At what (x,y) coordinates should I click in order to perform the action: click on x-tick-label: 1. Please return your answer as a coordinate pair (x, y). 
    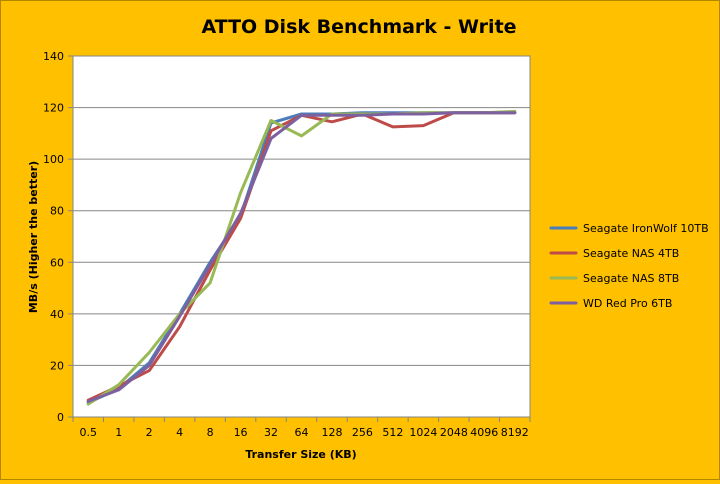
    Looking at the image, I should click on (118, 432).